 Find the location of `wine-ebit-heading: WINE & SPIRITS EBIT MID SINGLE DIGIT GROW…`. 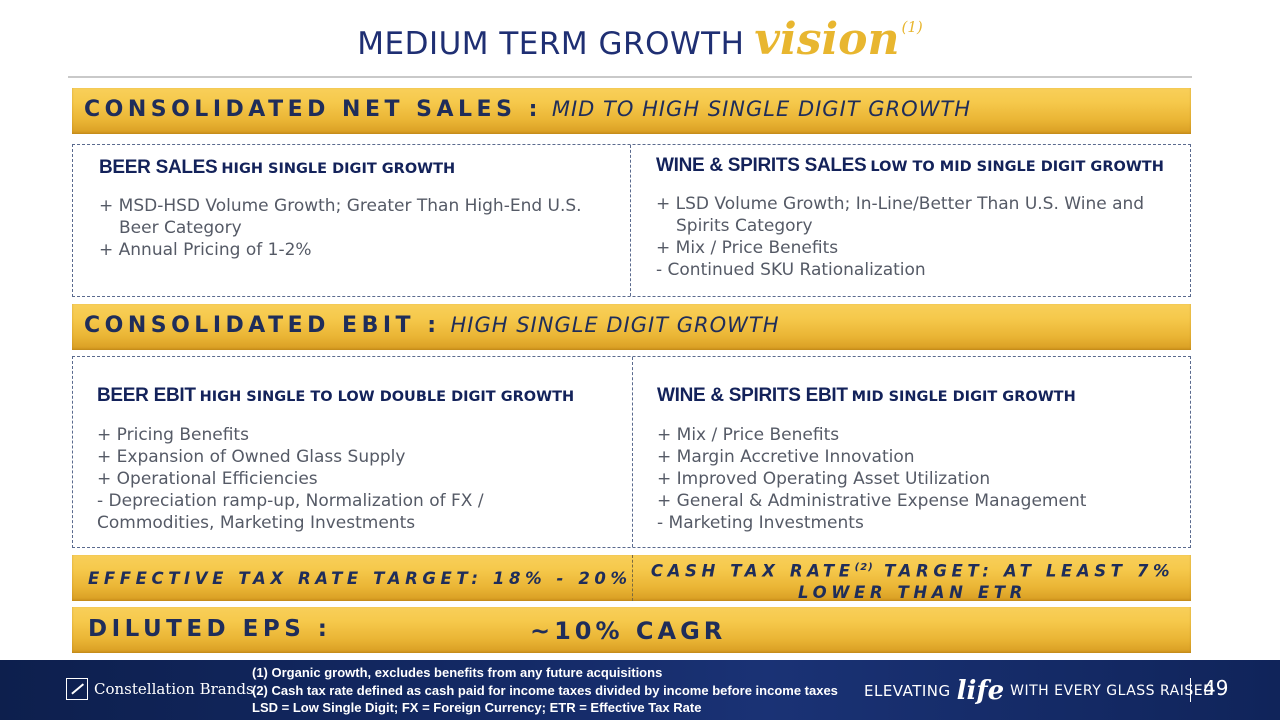

wine-ebit-heading: WINE & SPIRITS EBIT MID SINGLE DIGIT GROW… is located at coordinates (871, 396).